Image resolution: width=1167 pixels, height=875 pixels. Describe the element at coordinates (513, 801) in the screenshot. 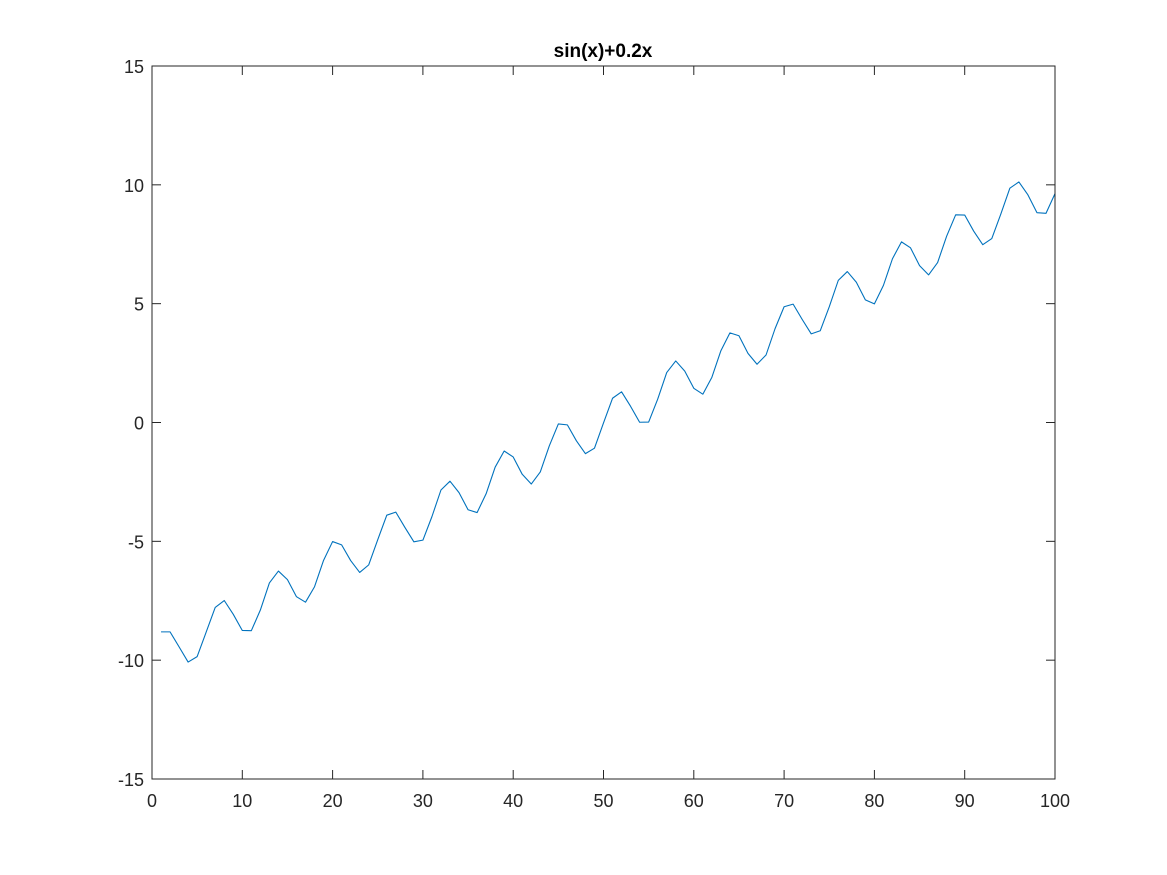

I see `x-tick-label: 40` at that location.